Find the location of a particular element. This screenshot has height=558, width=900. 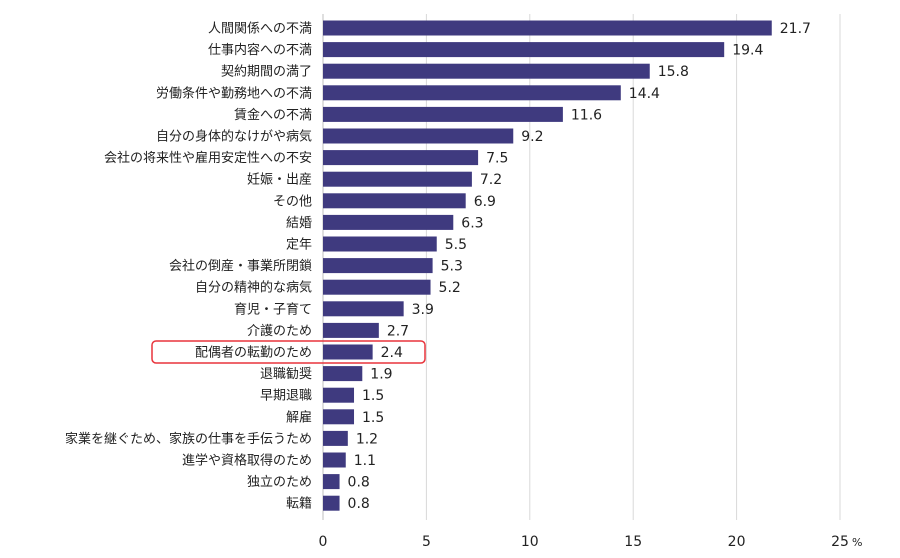

value-label: 5.2 is located at coordinates (450, 288).